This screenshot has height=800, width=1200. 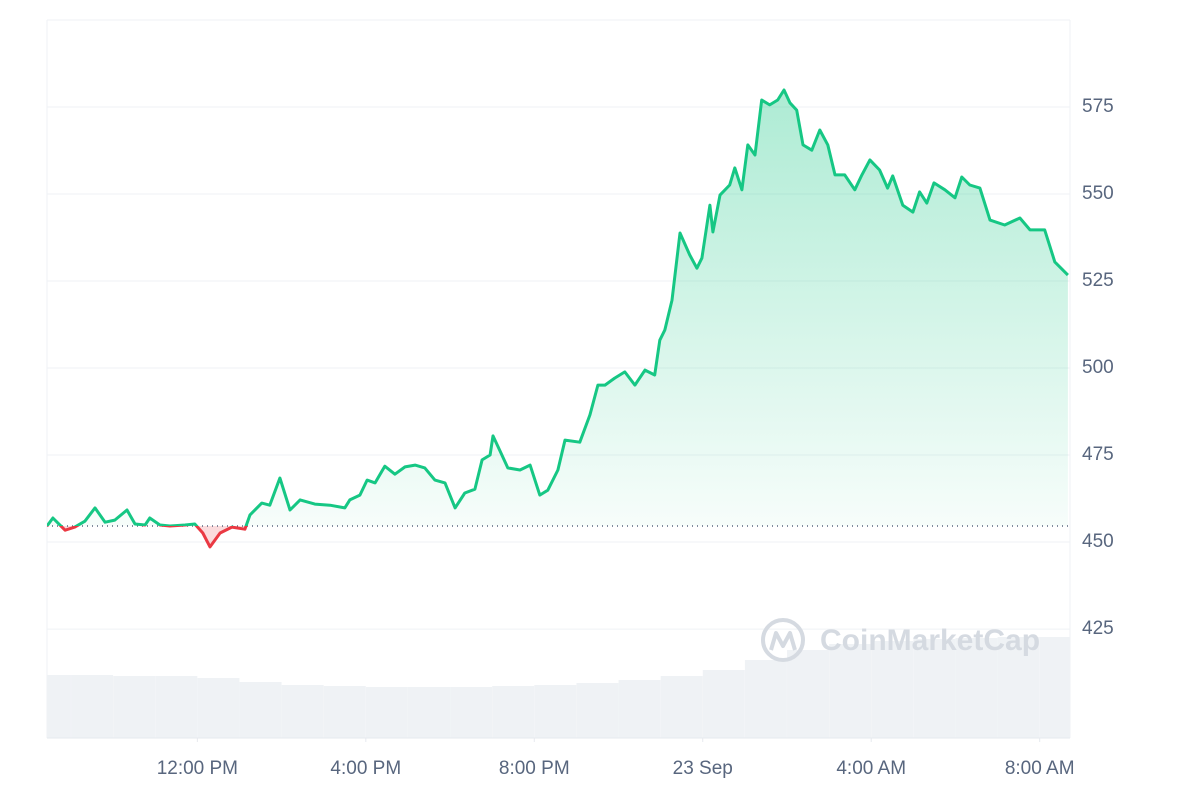 I want to click on watermark-logo-mark, so click(x=783, y=641).